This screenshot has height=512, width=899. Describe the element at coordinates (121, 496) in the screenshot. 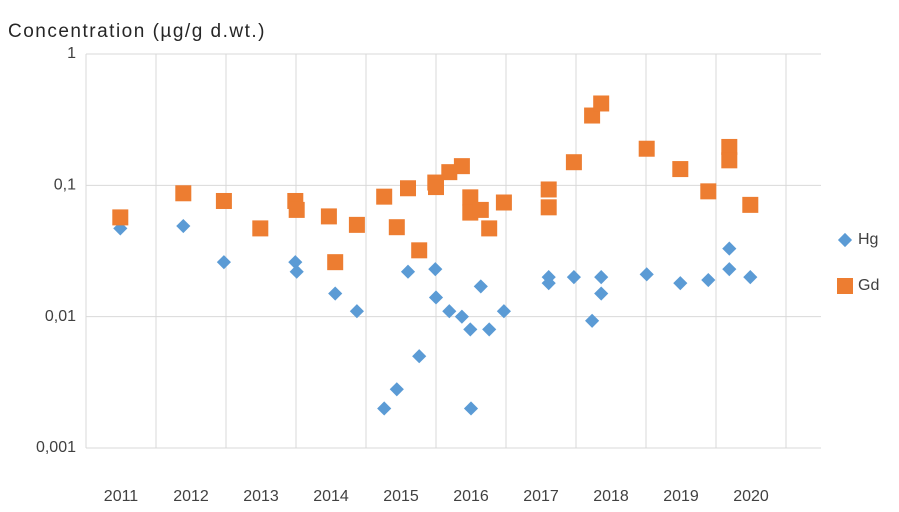

I see `x-tick-label: 2011` at that location.